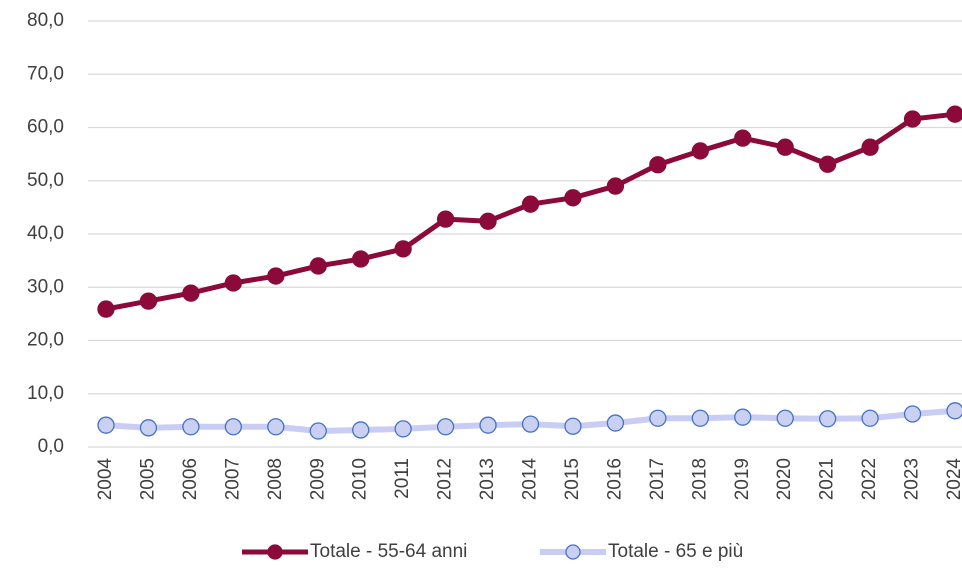 This screenshot has height=568, width=962. I want to click on x-tick-label: 2022, so click(869, 479).